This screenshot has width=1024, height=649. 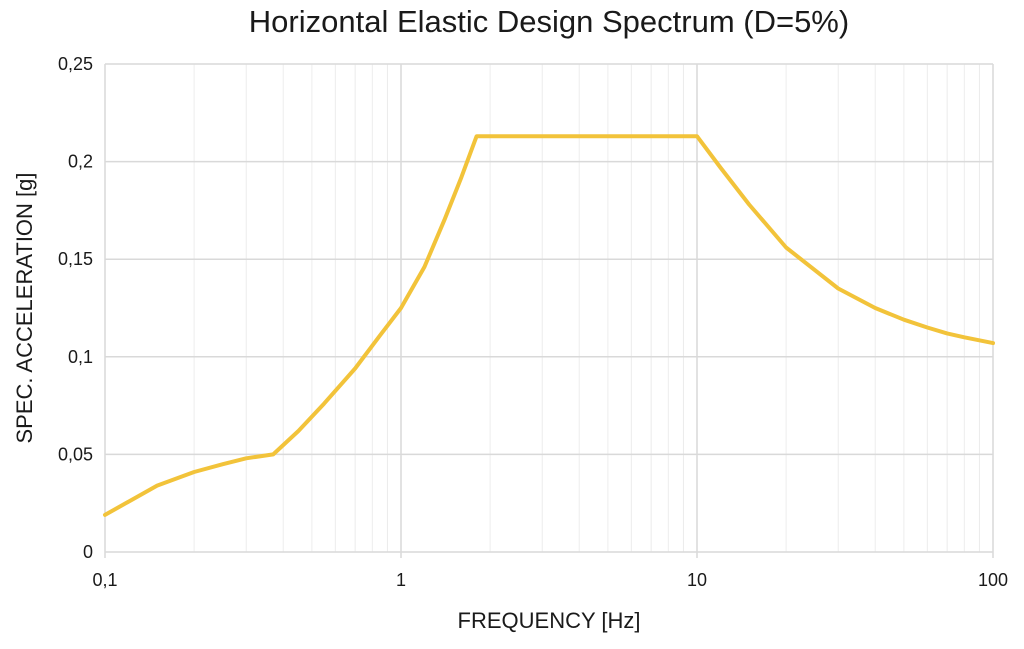 I want to click on y-tick-label: 0,2, so click(x=80, y=162).